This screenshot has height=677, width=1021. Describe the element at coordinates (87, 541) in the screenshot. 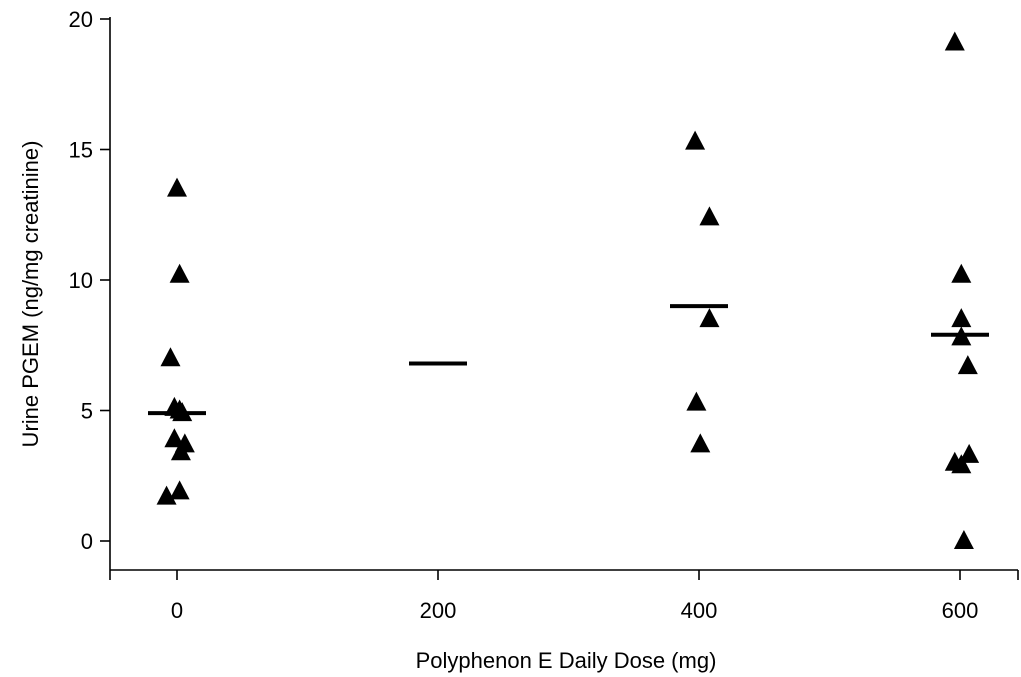

I see `y-tick-label: 0` at that location.